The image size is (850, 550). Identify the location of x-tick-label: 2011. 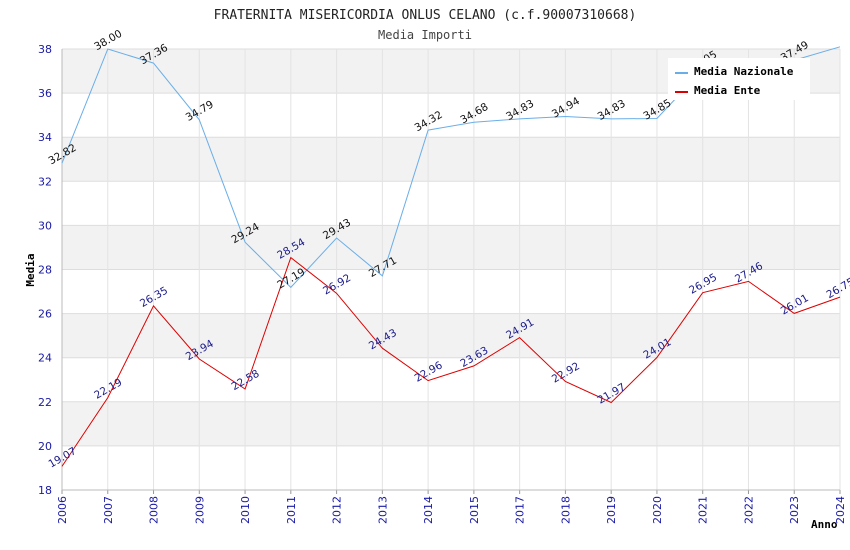
(291, 510).